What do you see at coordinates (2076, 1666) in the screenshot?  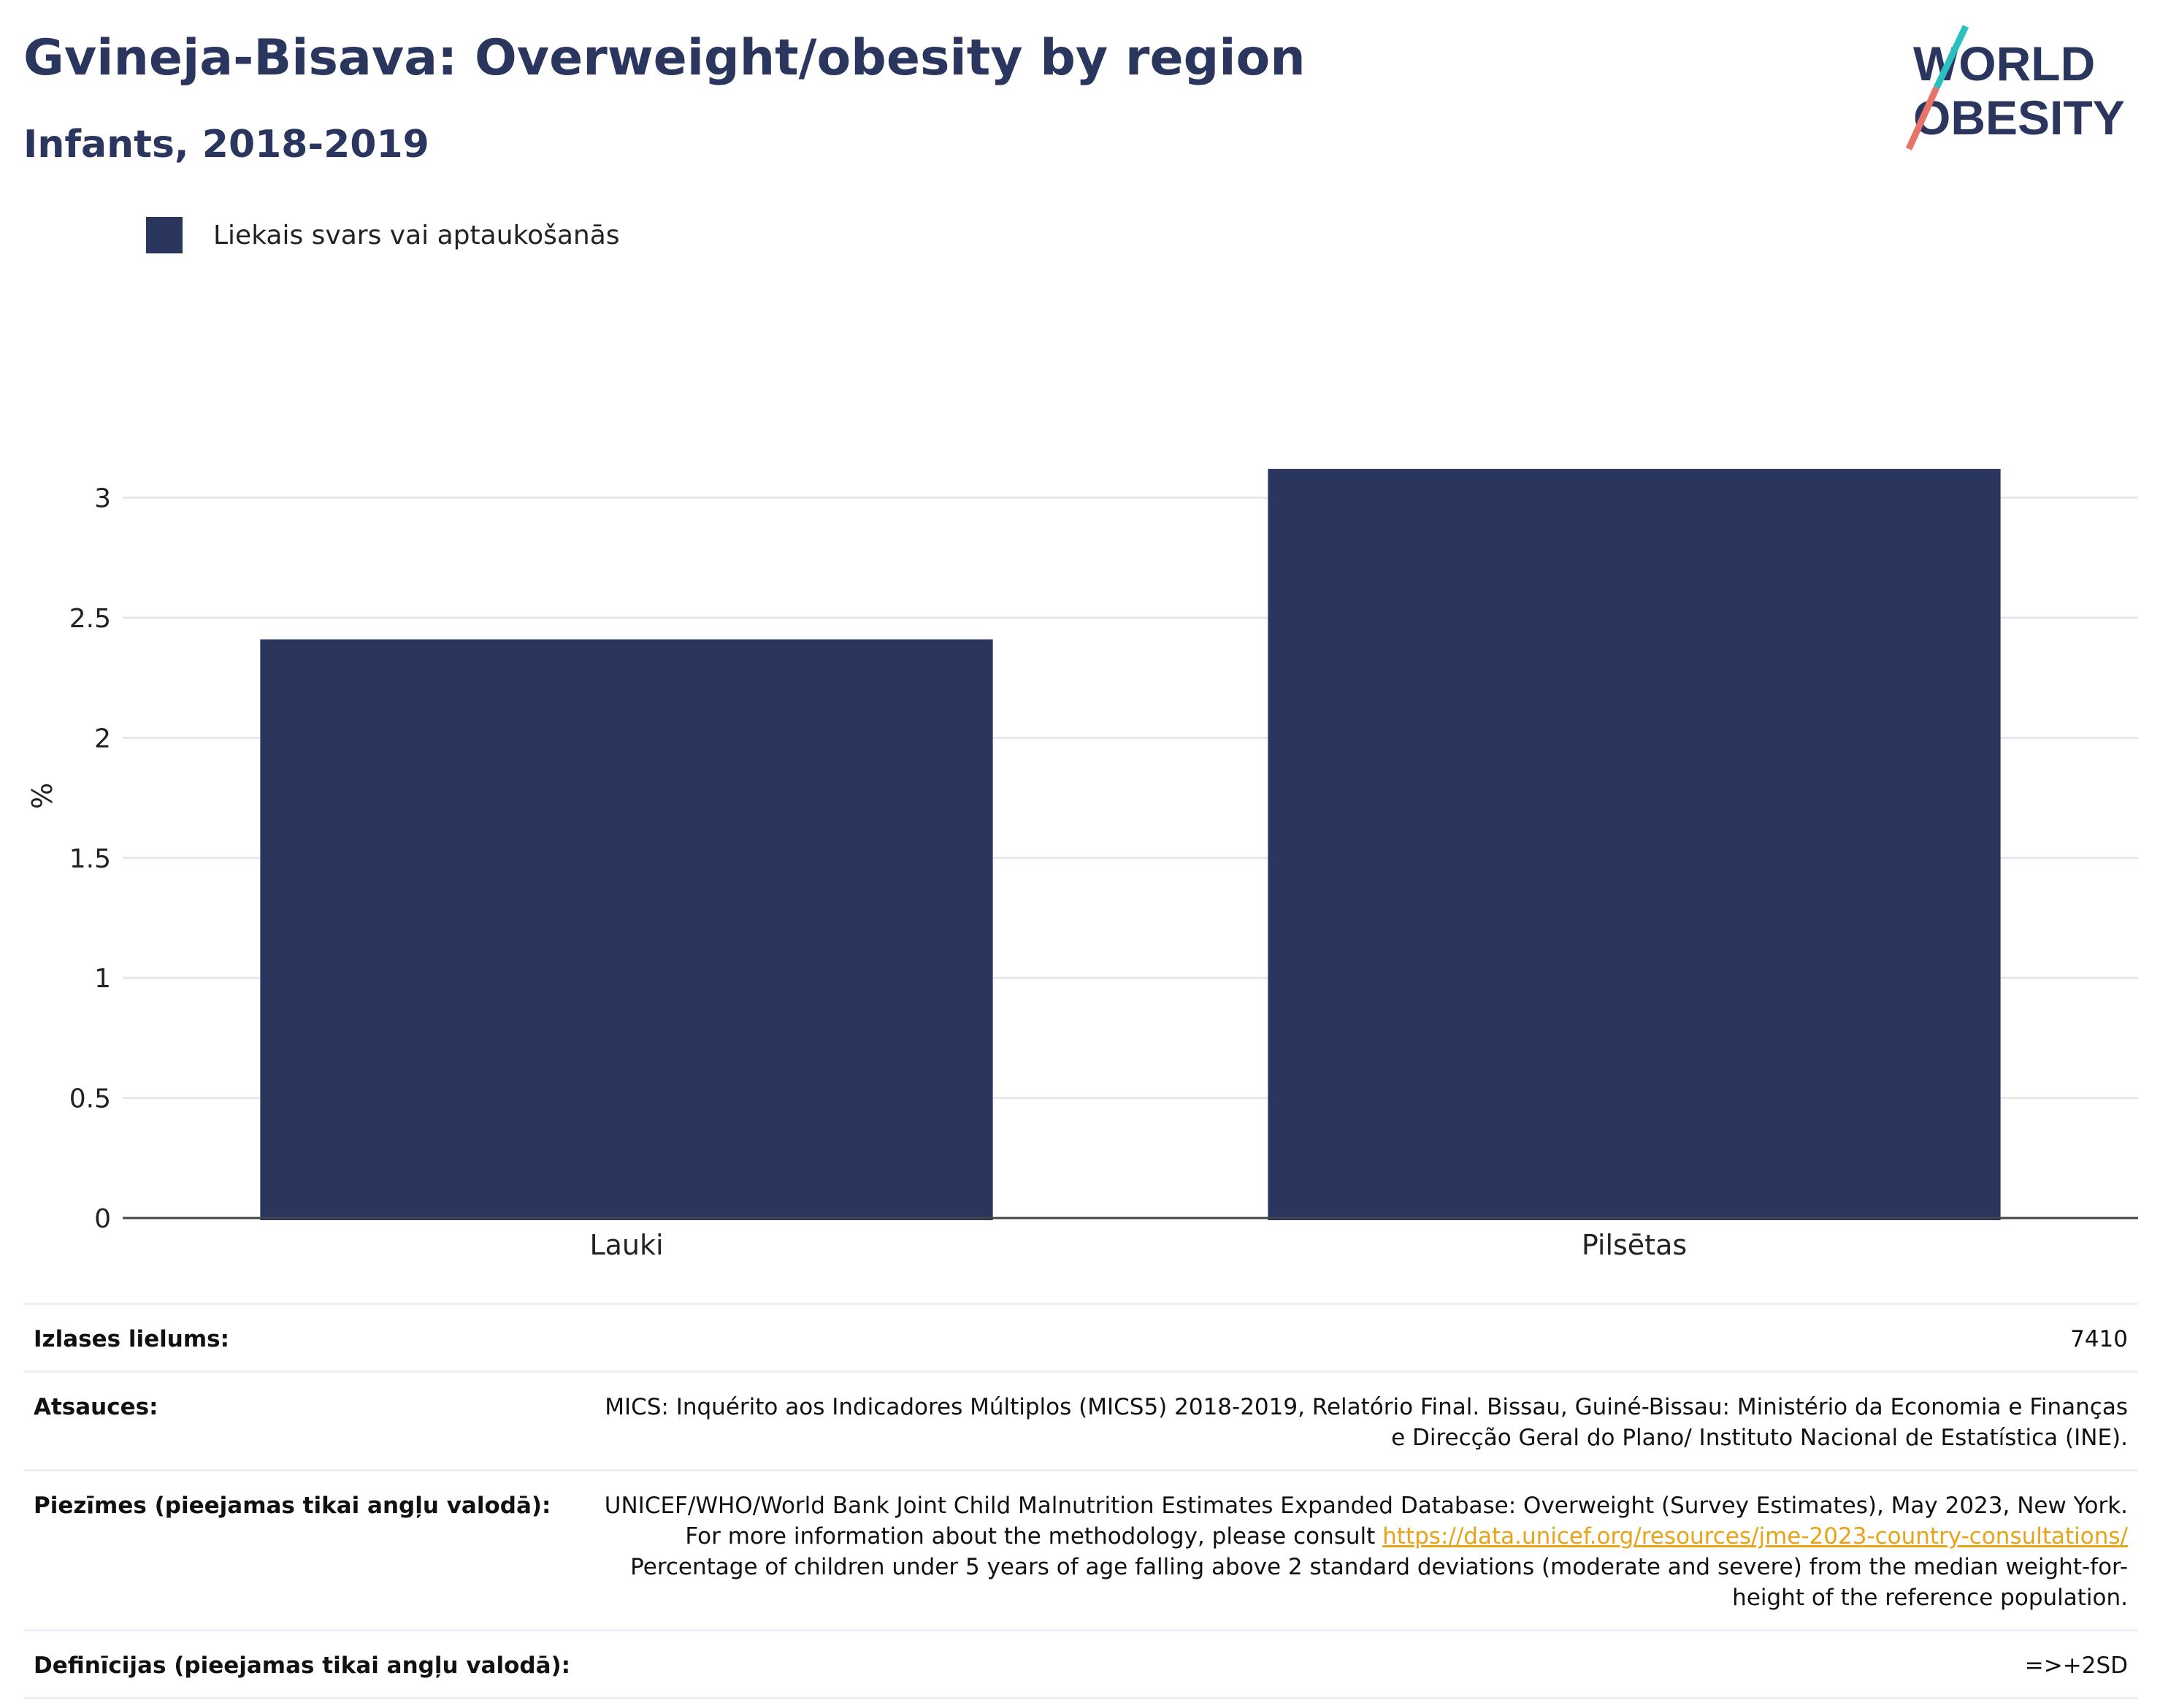 I see `definitions-value: =>+2SD` at bounding box center [2076, 1666].